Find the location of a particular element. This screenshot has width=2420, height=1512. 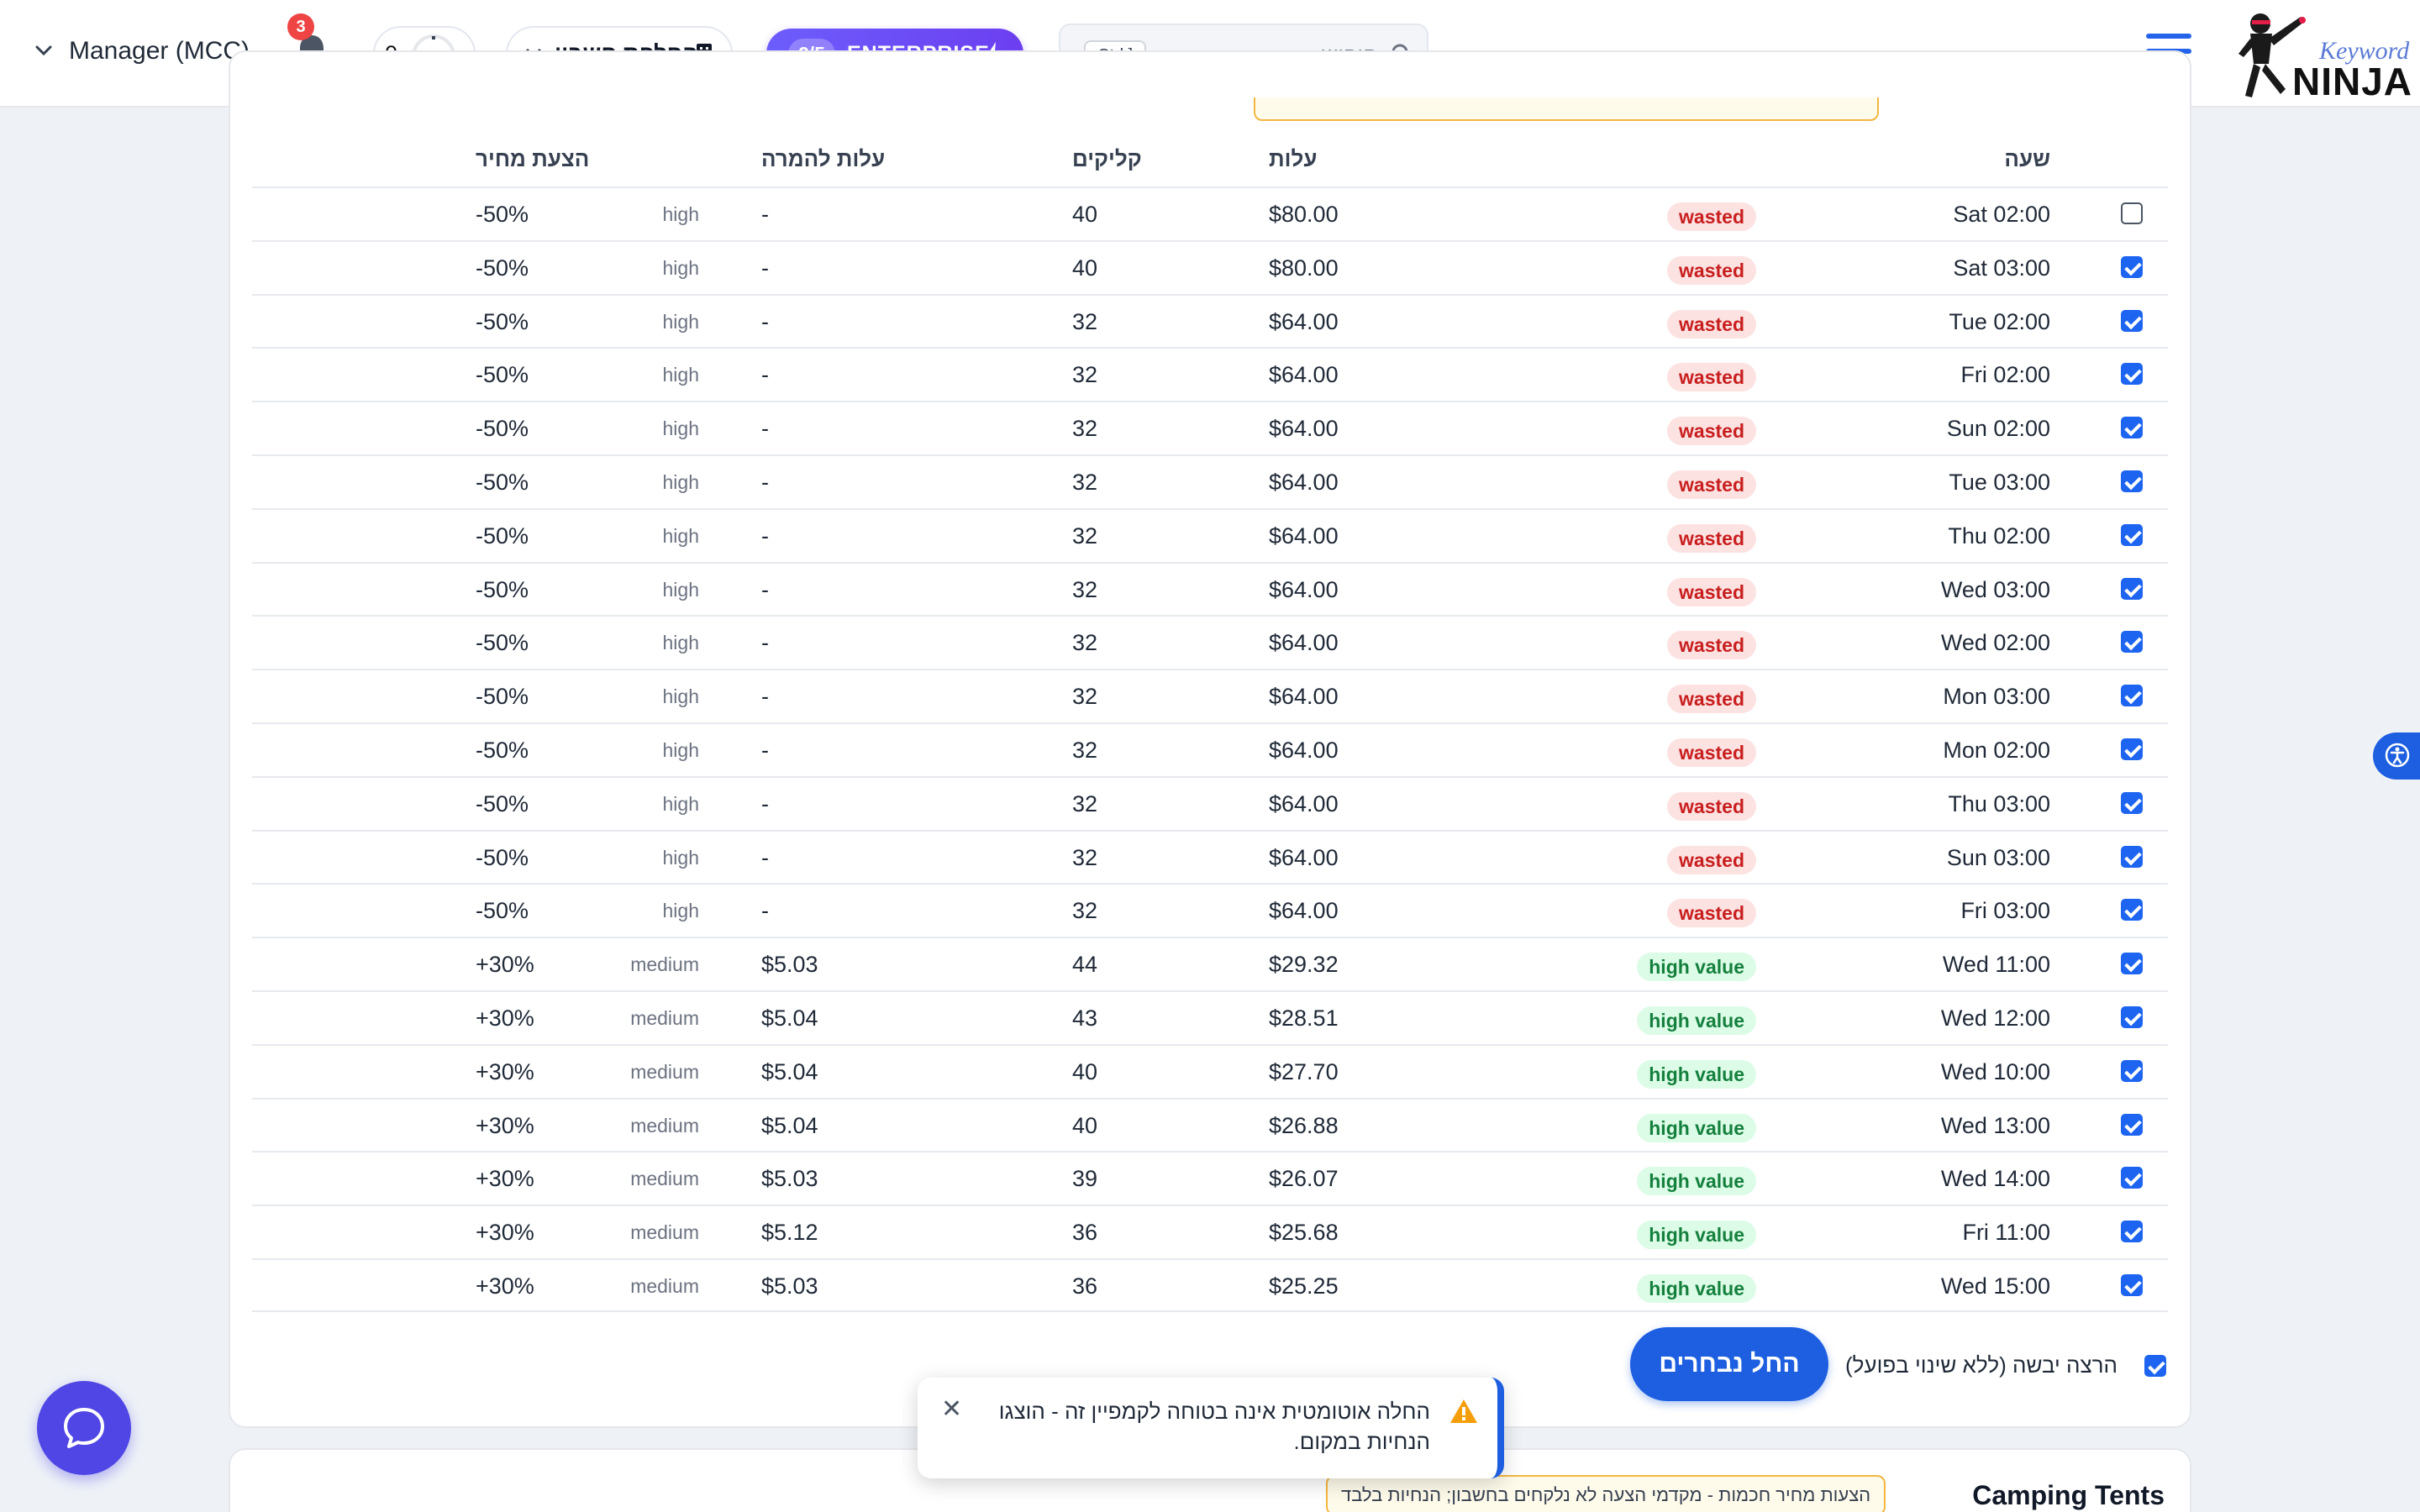

row-hour: Sat 02:00 is located at coordinates (2001, 214).